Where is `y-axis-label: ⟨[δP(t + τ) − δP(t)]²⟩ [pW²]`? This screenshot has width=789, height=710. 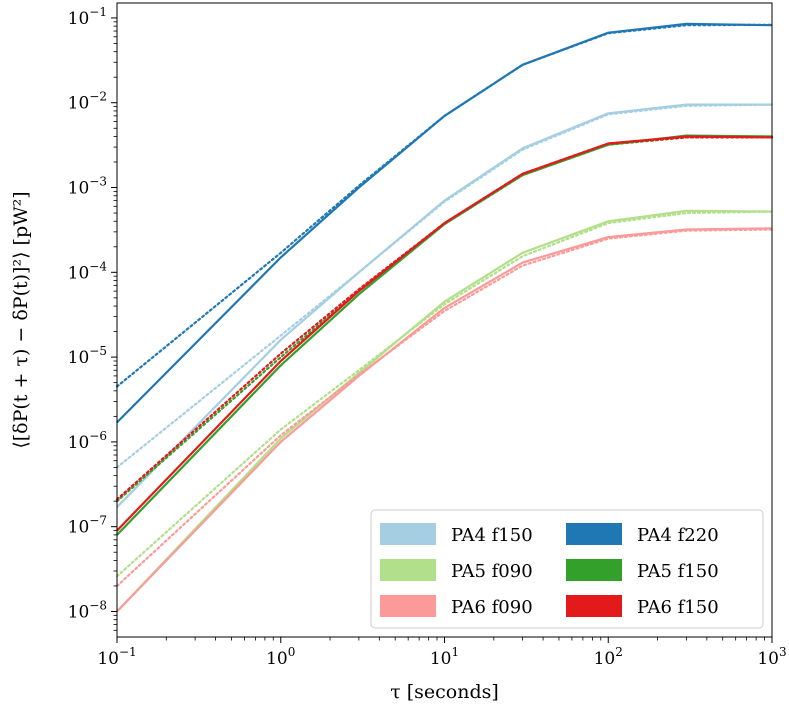
y-axis-label: ⟨[δP(t + τ) − δP(t)]²⟩ [pW²] is located at coordinates (21, 319).